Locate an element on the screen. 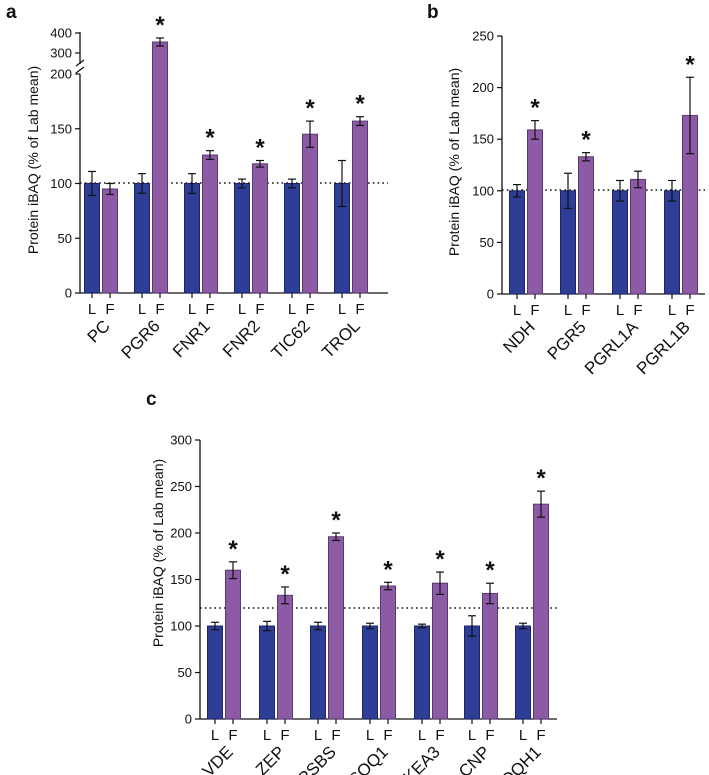 The width and height of the screenshot is (709, 775). panel-a-gene-label-trol: TROL is located at coordinates (340, 338).